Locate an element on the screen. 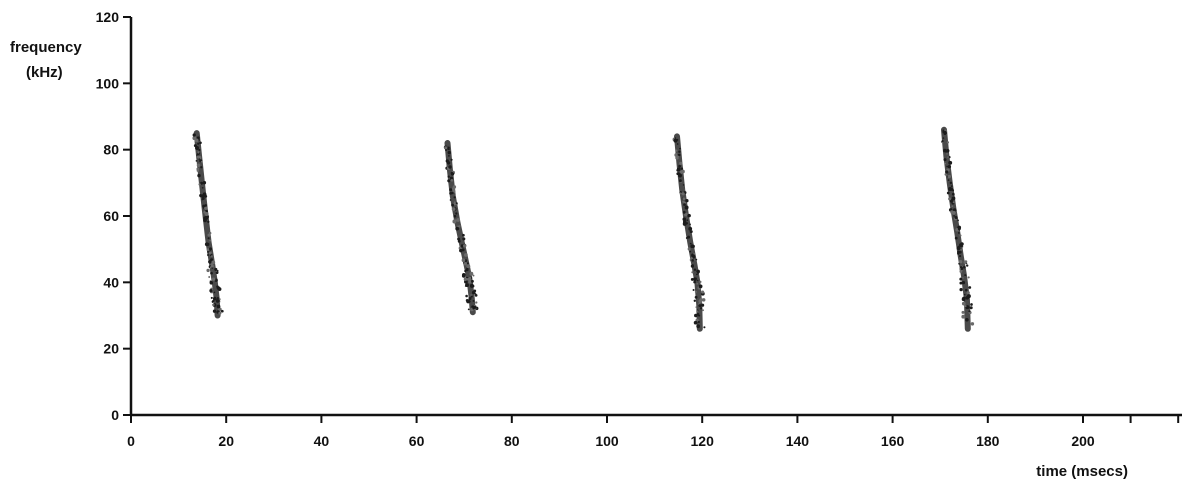 Image resolution: width=1188 pixels, height=486 pixels. x-tick-label: 160 is located at coordinates (893, 441).